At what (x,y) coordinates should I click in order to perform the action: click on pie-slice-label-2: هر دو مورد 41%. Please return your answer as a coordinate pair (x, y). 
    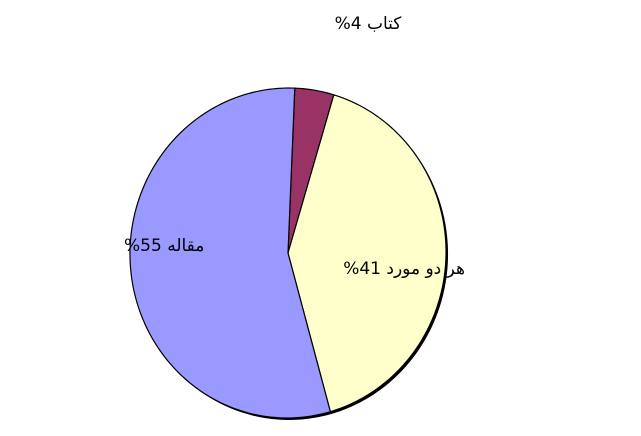
    Looking at the image, I should click on (404, 269).